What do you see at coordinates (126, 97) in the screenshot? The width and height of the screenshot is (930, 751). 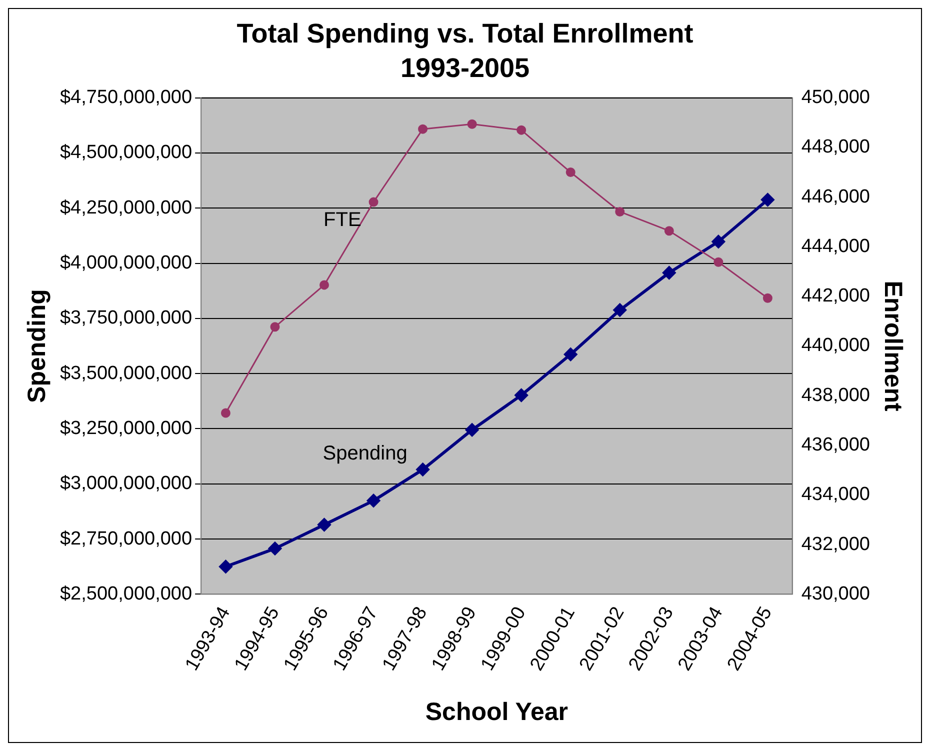 I see `y-tick-label: $4,750,000,000` at bounding box center [126, 97].